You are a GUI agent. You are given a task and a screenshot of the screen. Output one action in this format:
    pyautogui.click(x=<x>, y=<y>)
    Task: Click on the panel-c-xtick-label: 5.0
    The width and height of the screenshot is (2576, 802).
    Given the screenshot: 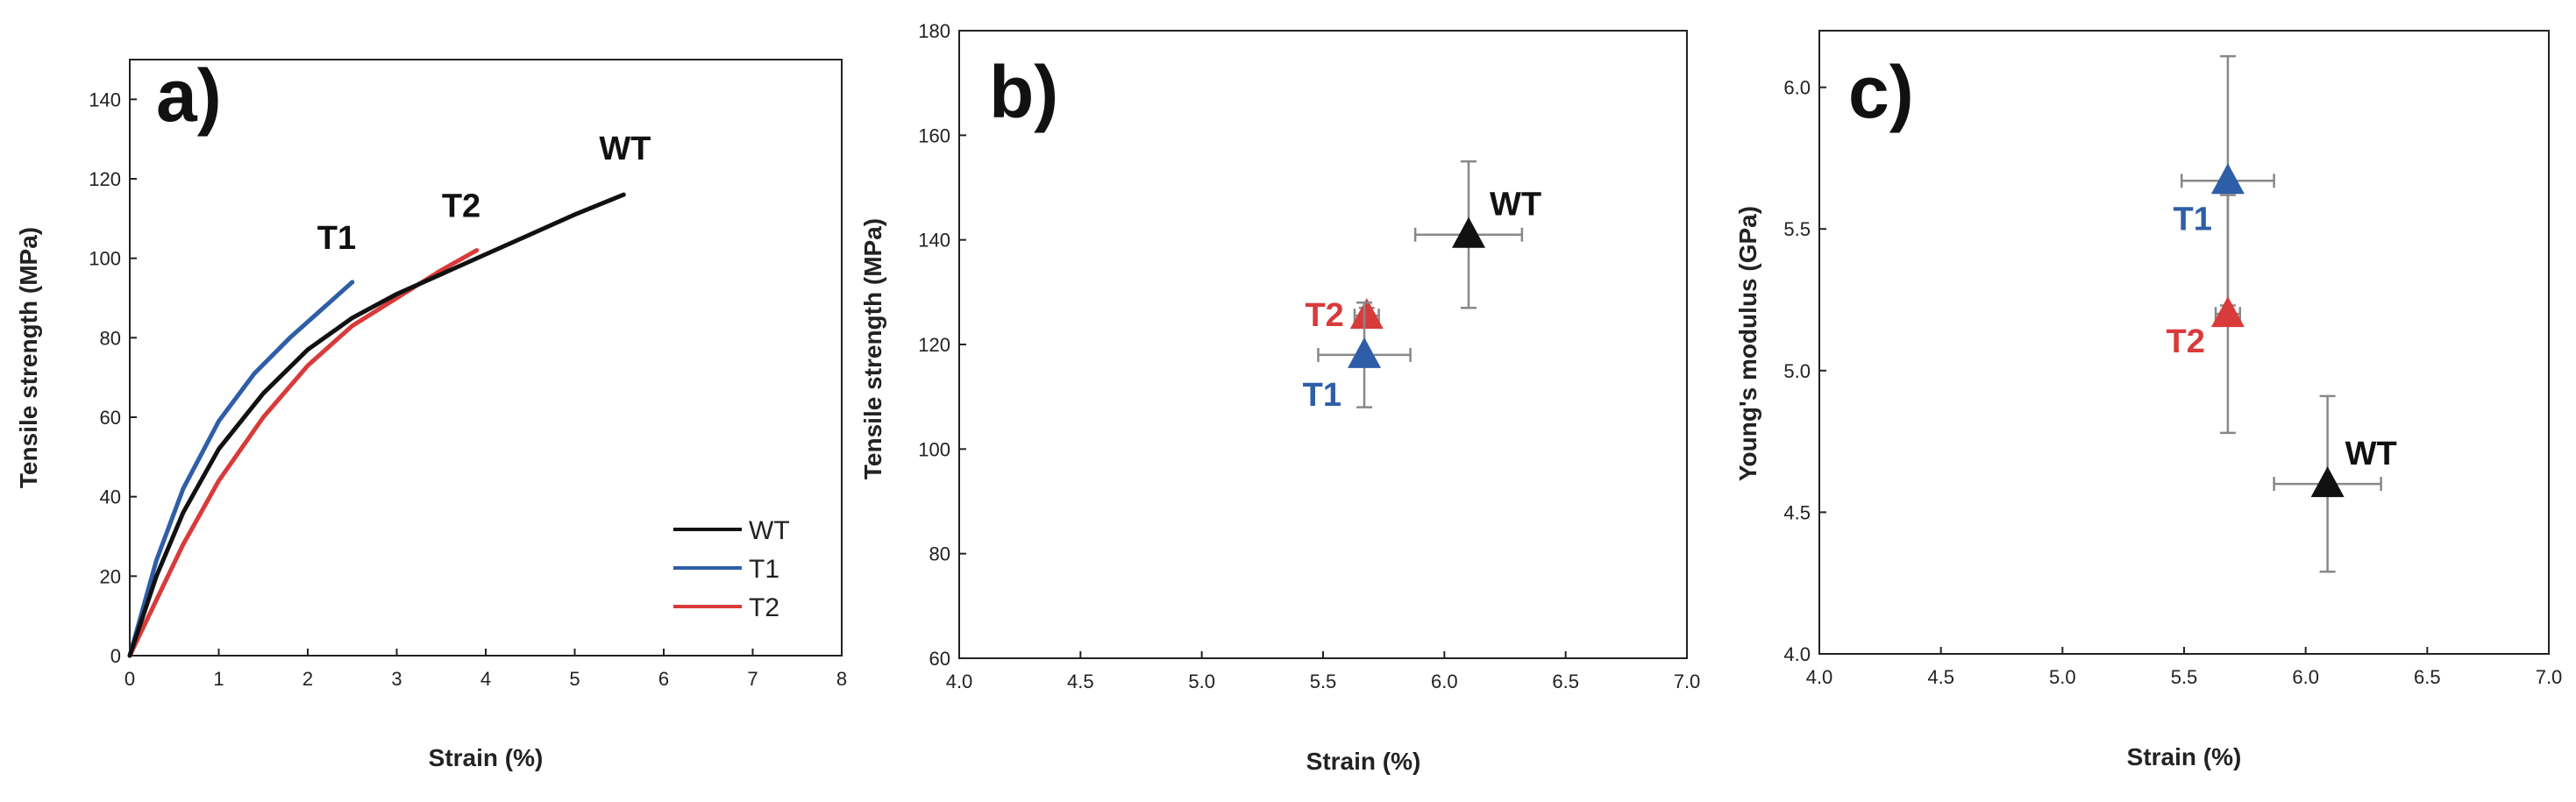 What is the action you would take?
    pyautogui.click(x=2062, y=677)
    